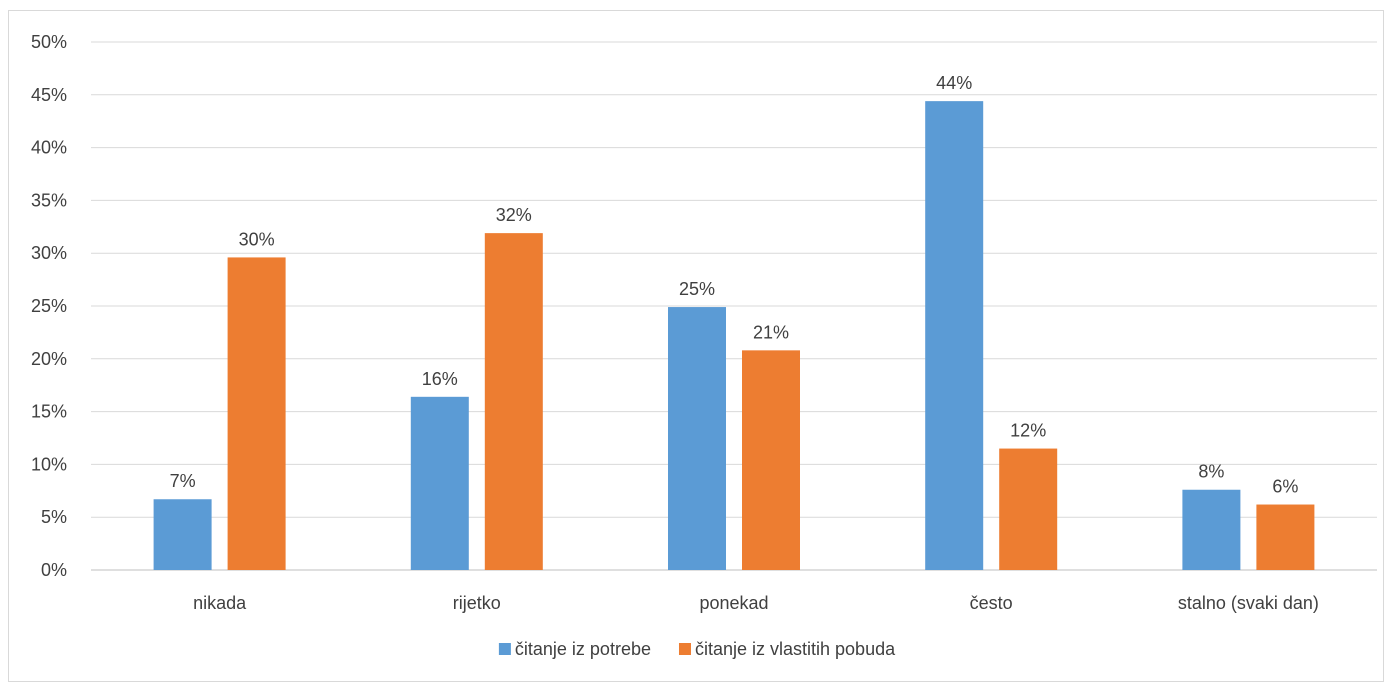 This screenshot has width=1386, height=688. What do you see at coordinates (49, 42) in the screenshot?
I see `y-tick-label: 50%` at bounding box center [49, 42].